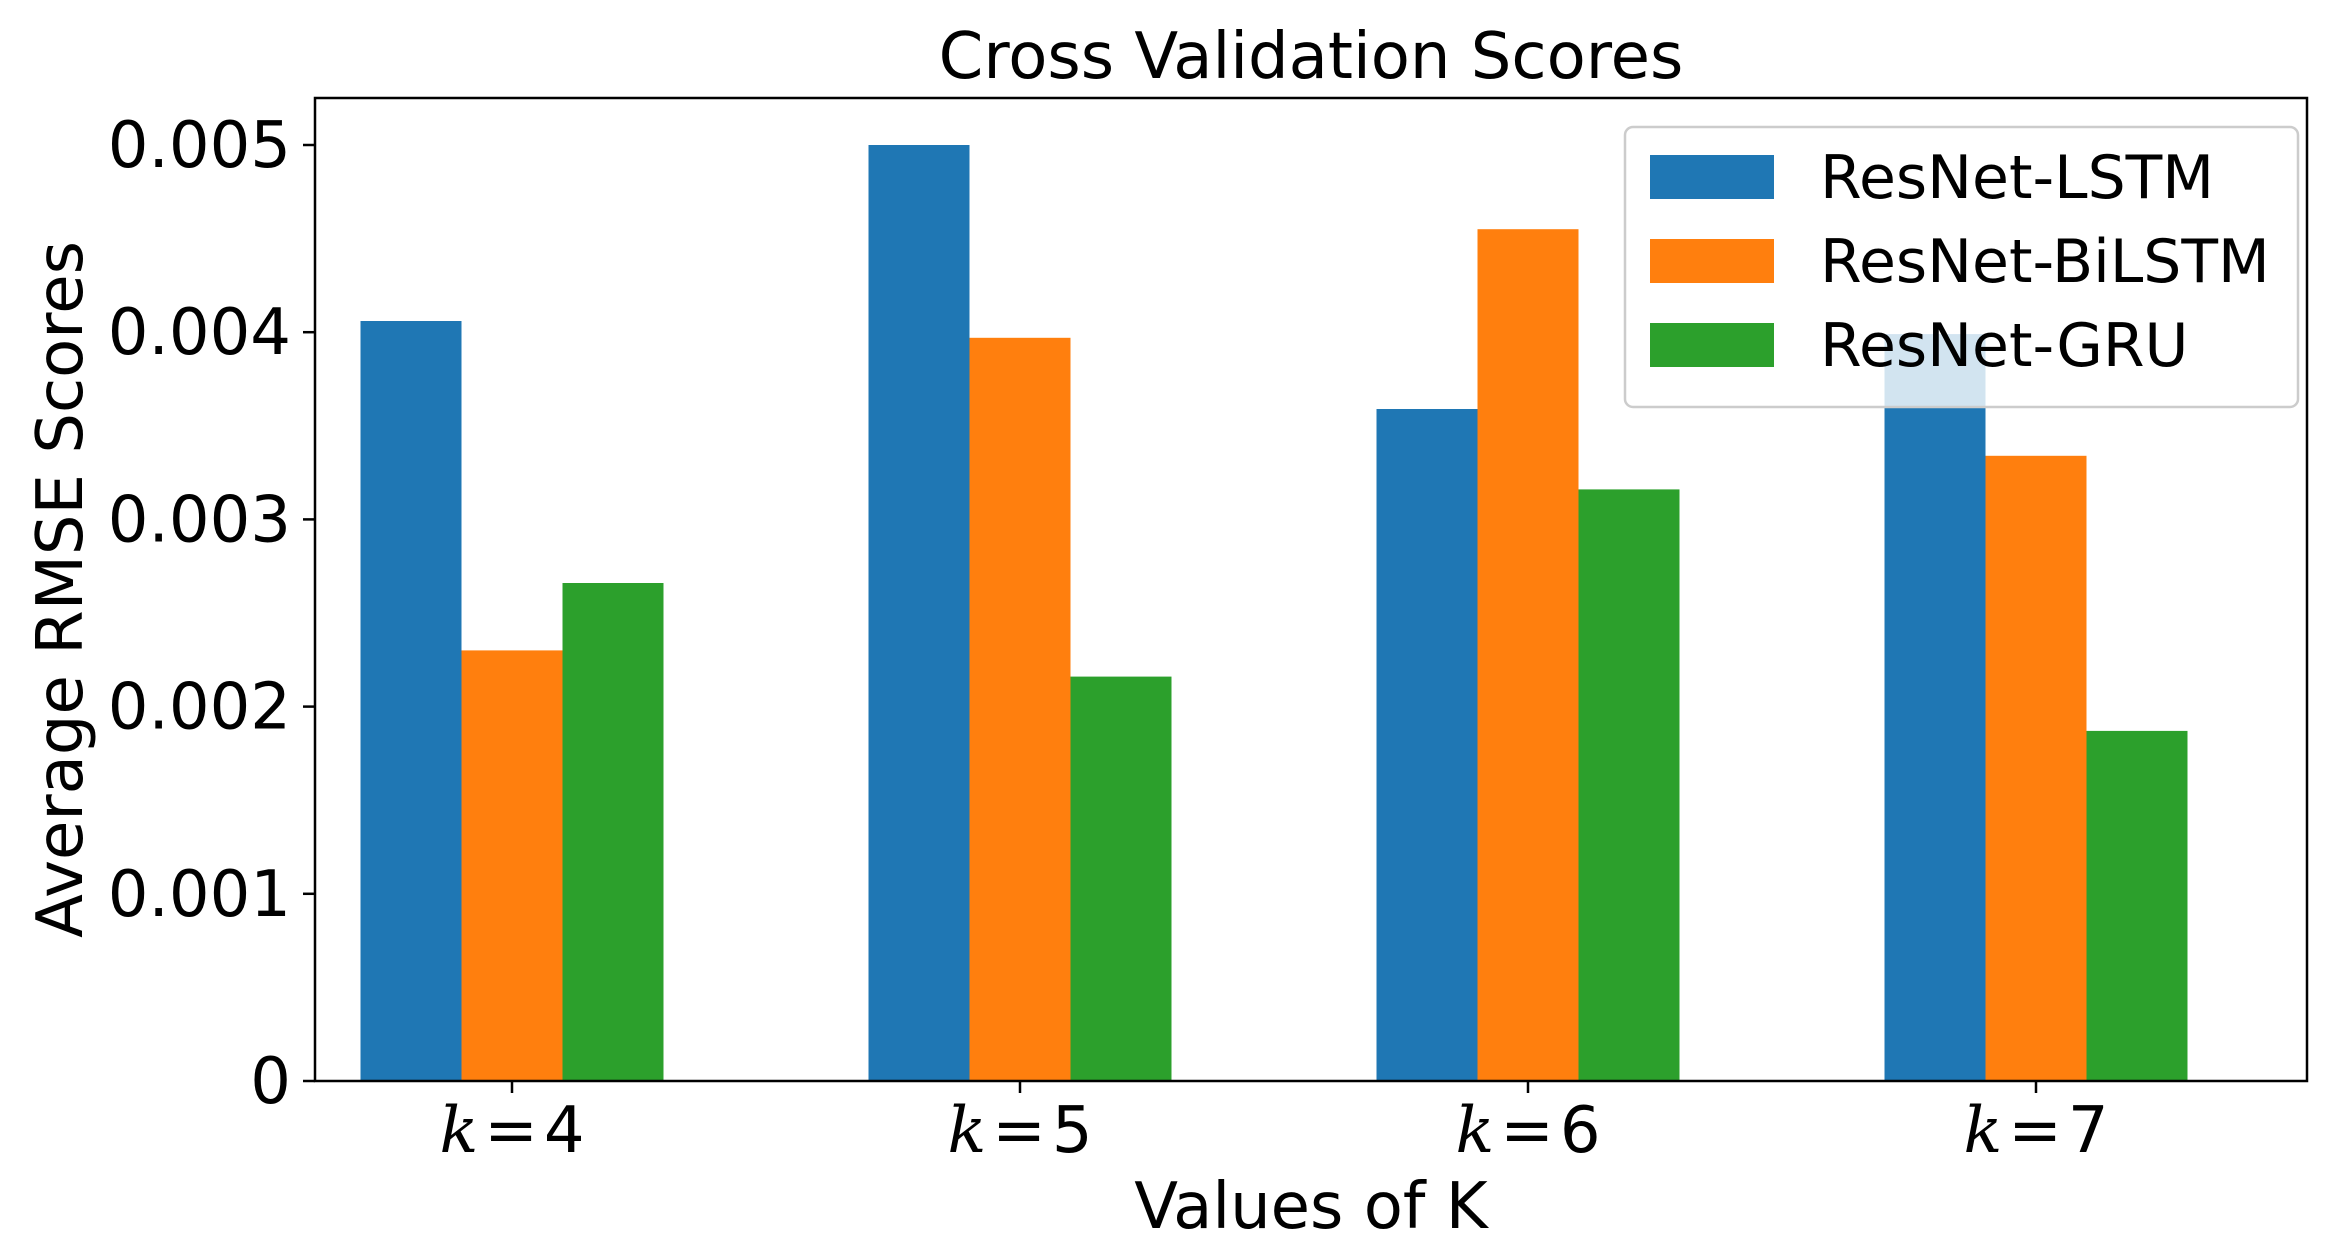  I want to click on bar-resnet-gru-k7, so click(2137, 905).